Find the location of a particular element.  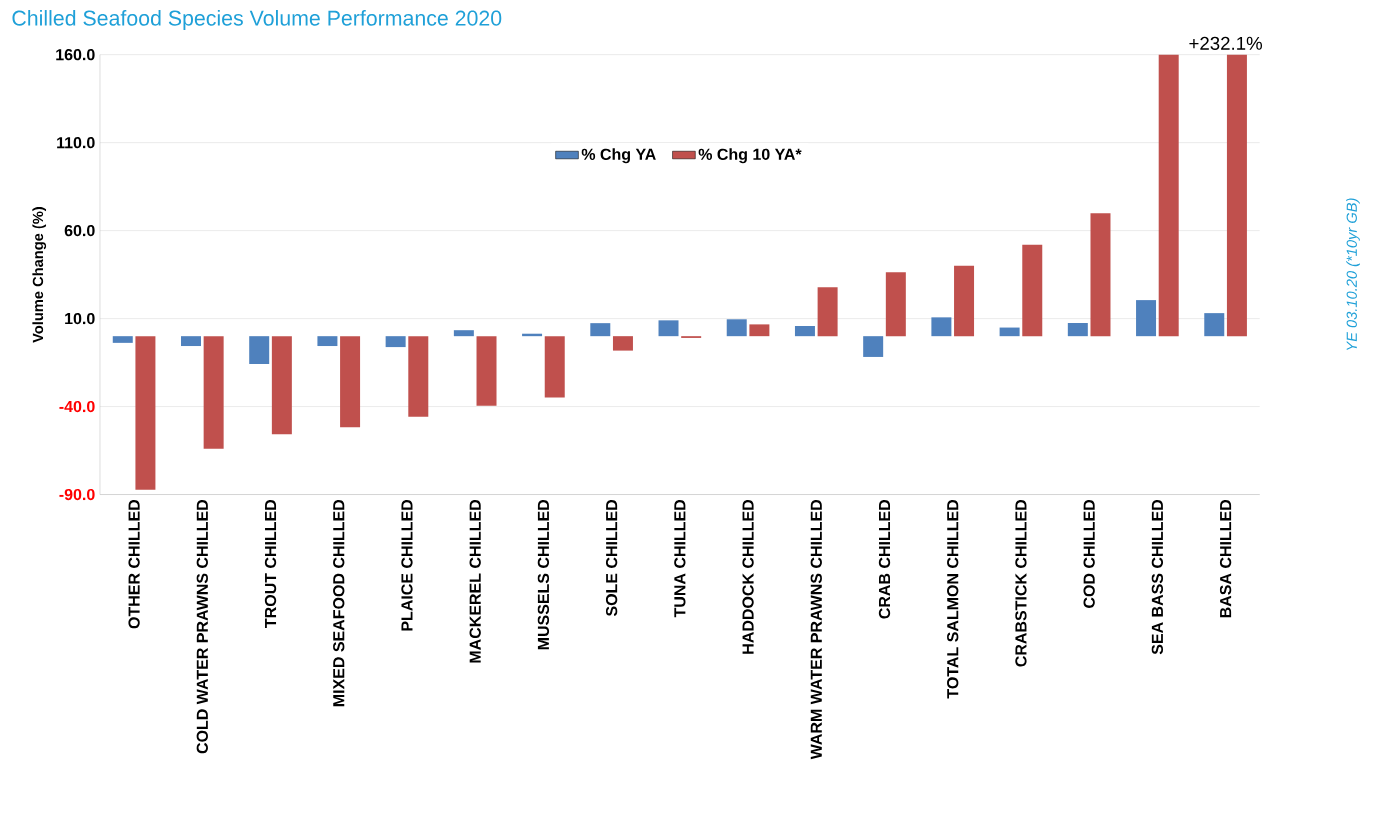

y-tick-label: -90.0 is located at coordinates (77, 494).